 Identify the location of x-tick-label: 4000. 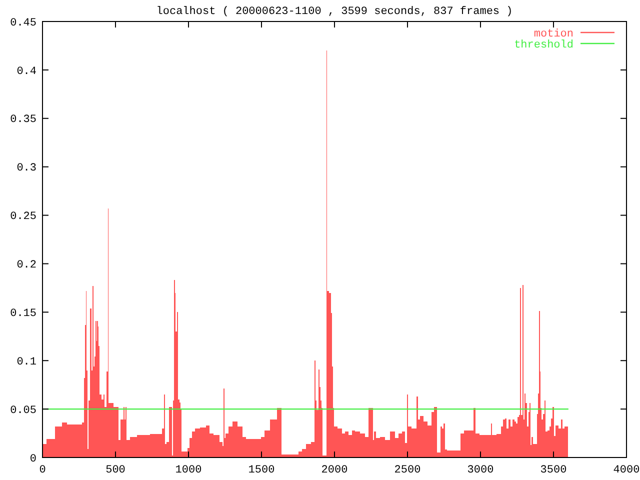
(626, 470).